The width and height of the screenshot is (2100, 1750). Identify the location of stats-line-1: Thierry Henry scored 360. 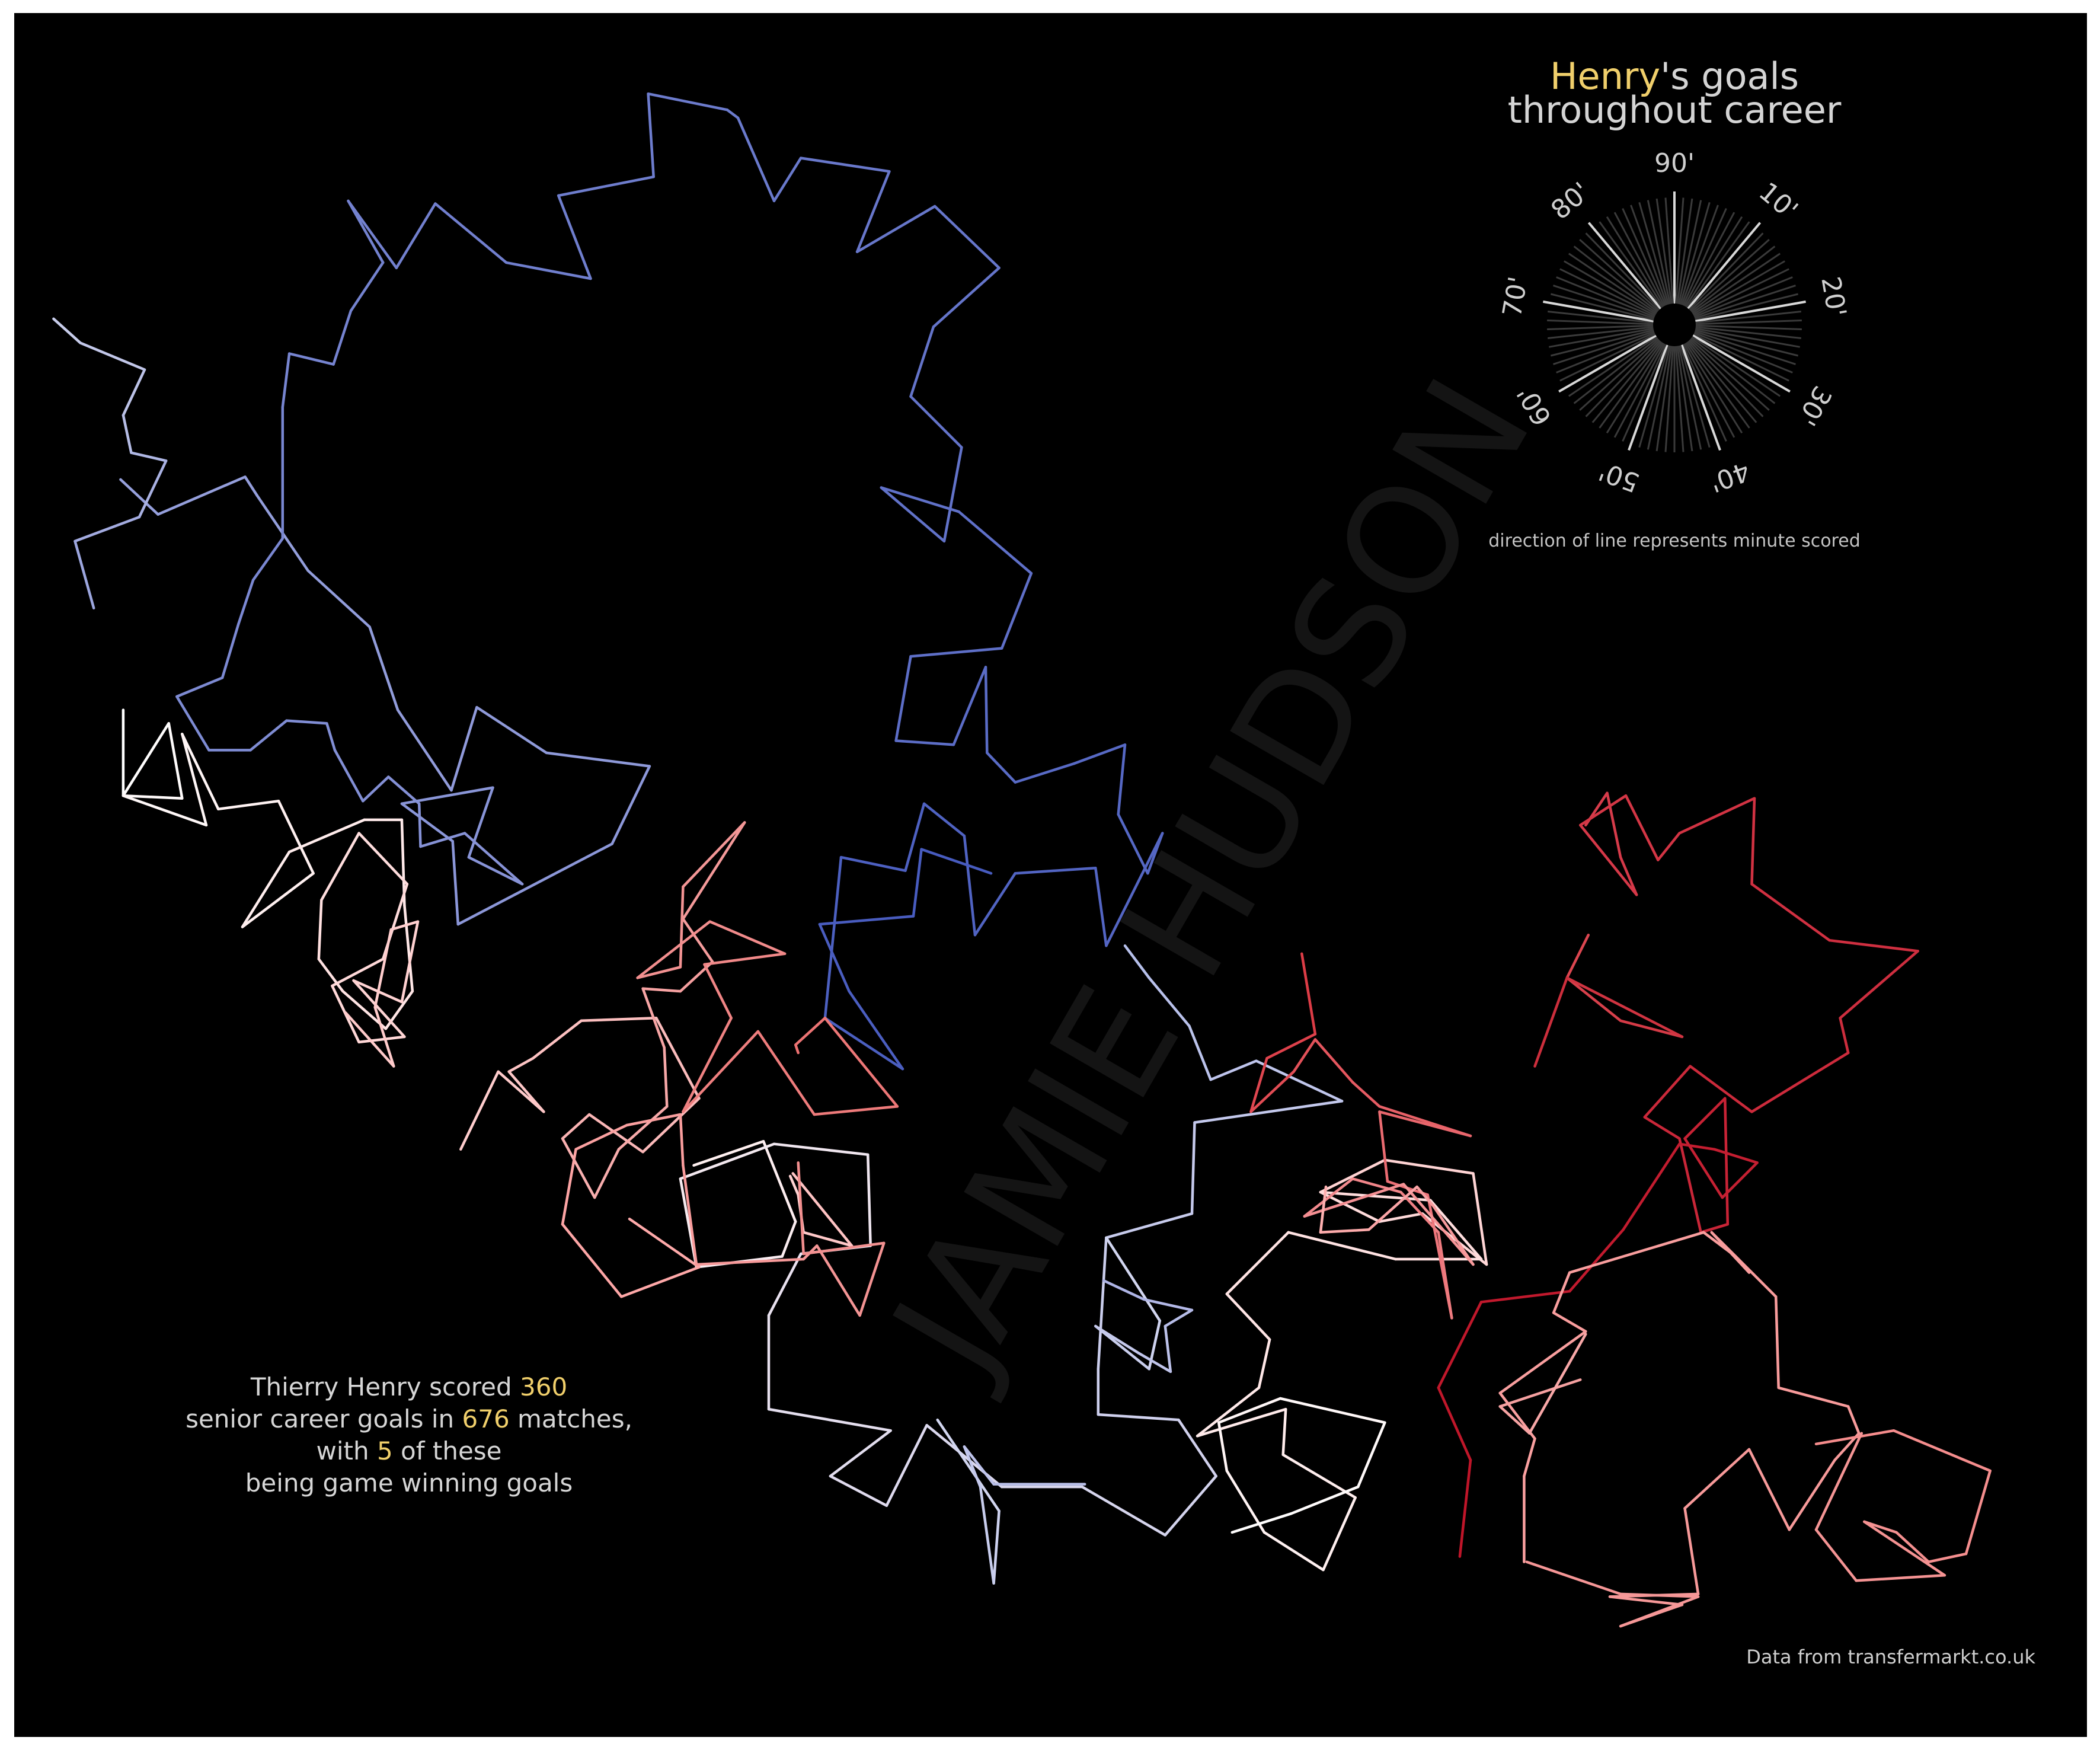
(408, 1387).